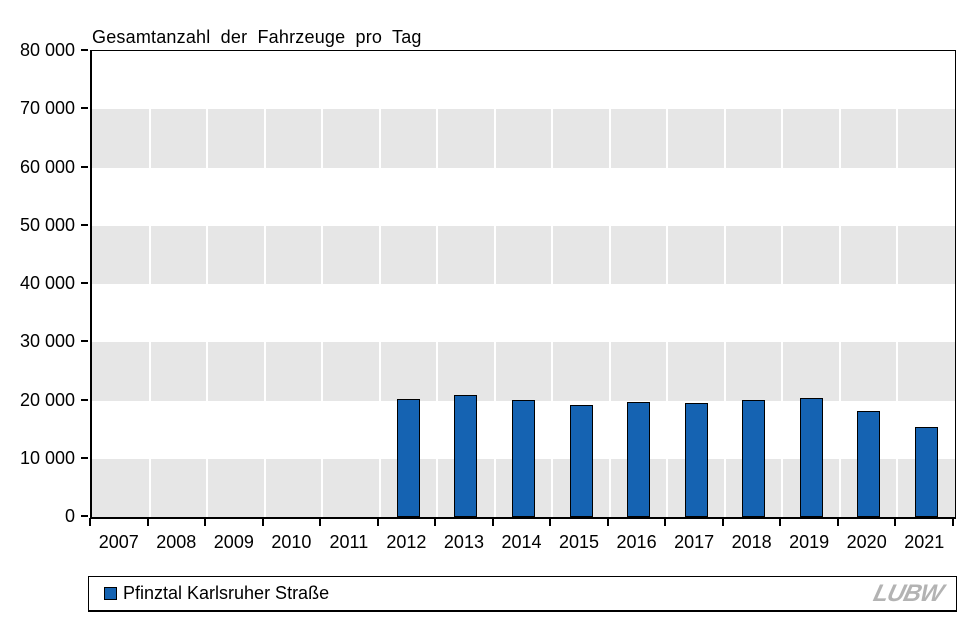 This screenshot has width=980, height=632. What do you see at coordinates (47, 108) in the screenshot?
I see `y-axis-label: 70 000` at bounding box center [47, 108].